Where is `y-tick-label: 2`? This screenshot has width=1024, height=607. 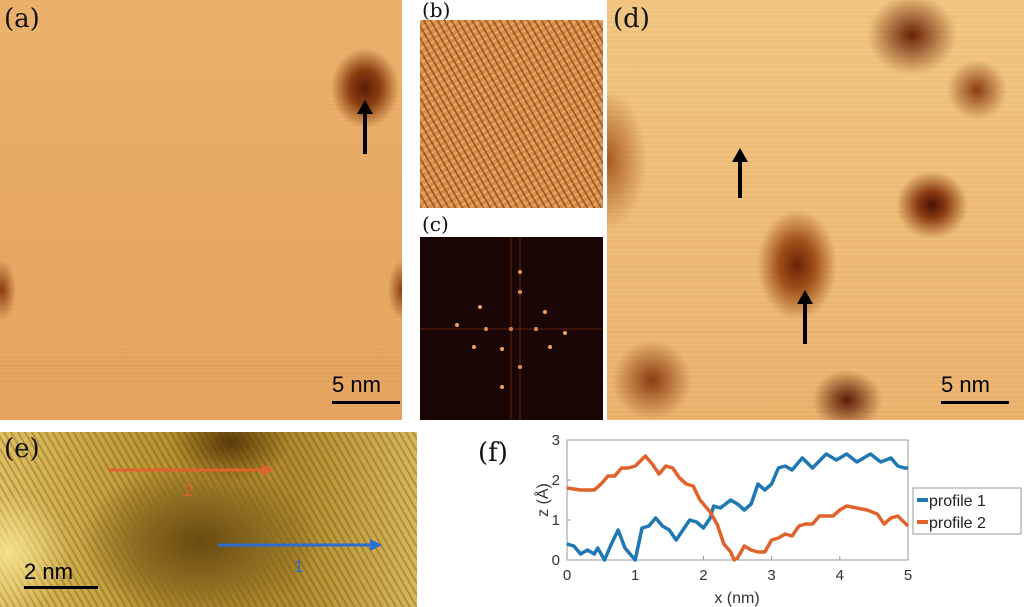 y-tick-label: 2 is located at coordinates (556, 480).